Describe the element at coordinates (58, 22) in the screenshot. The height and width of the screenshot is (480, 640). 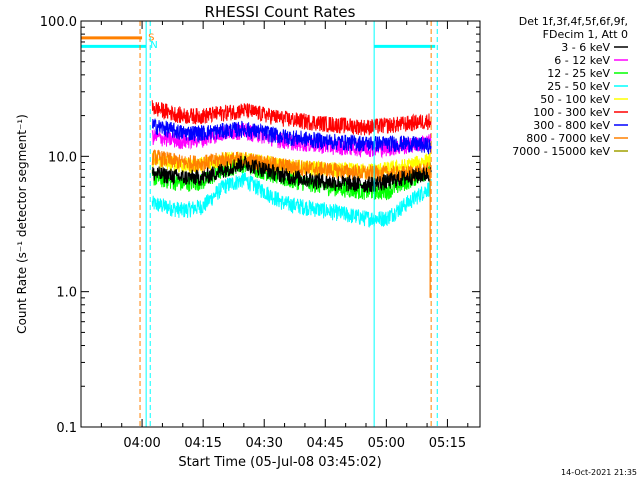
I see `y-tick-label: 100.0` at that location.